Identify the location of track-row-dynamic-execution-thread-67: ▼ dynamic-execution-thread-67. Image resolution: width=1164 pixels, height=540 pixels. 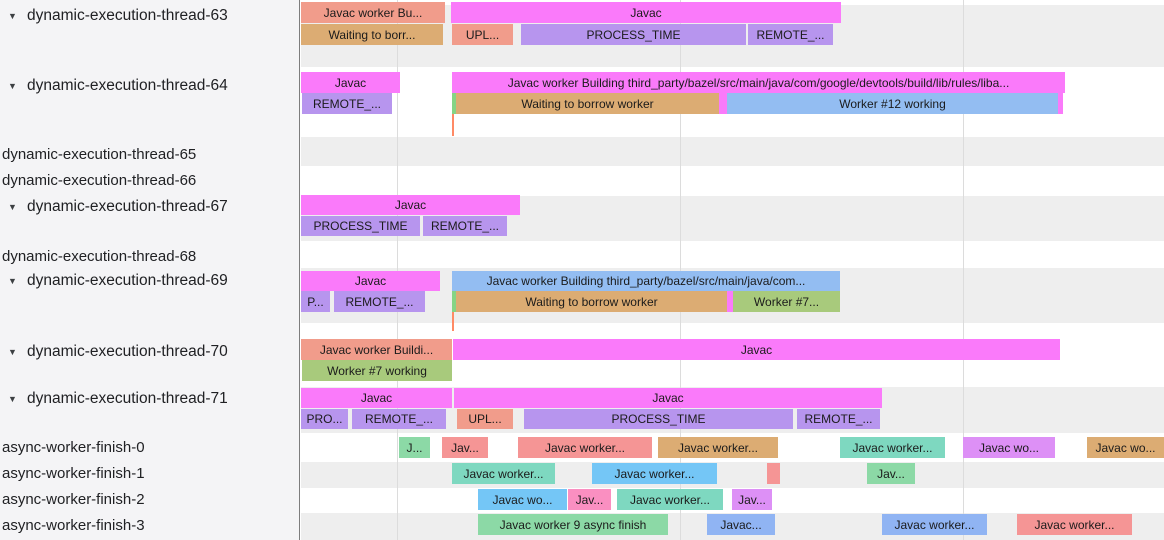
(114, 207).